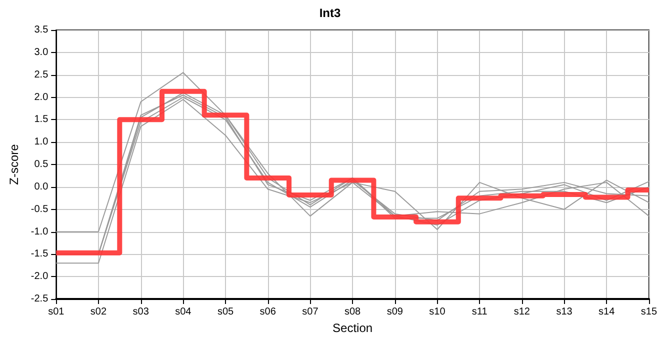  What do you see at coordinates (268, 312) in the screenshot?
I see `x-tick-label: s06` at bounding box center [268, 312].